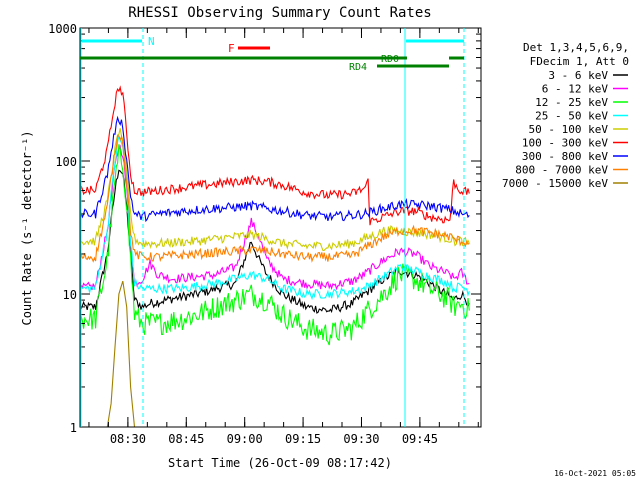 The width and height of the screenshot is (640, 484). What do you see at coordinates (245, 439) in the screenshot?
I see `x-tick-label: 09:00` at bounding box center [245, 439].